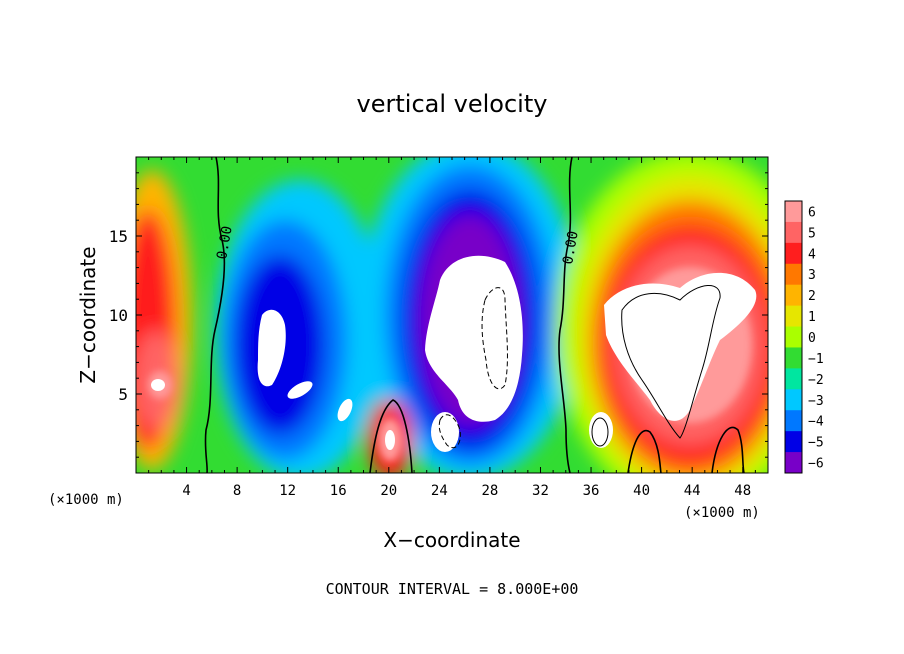 This screenshot has height=654, width=904. I want to click on x-tick-label: 44, so click(692, 491).